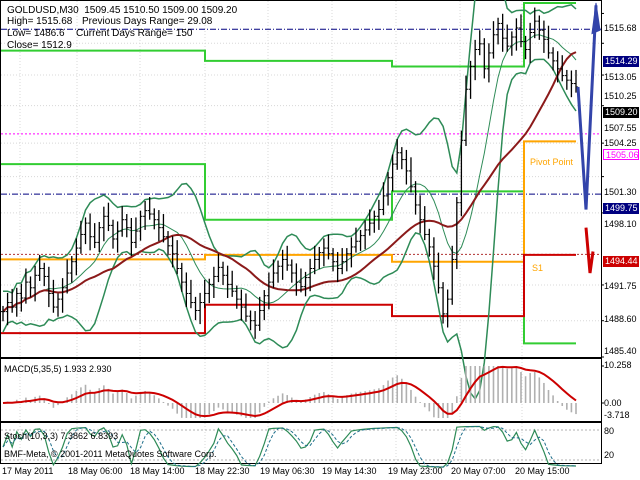 The width and height of the screenshot is (640, 480). Describe the element at coordinates (596, 18) in the screenshot. I see `projection-up-arrow` at that location.